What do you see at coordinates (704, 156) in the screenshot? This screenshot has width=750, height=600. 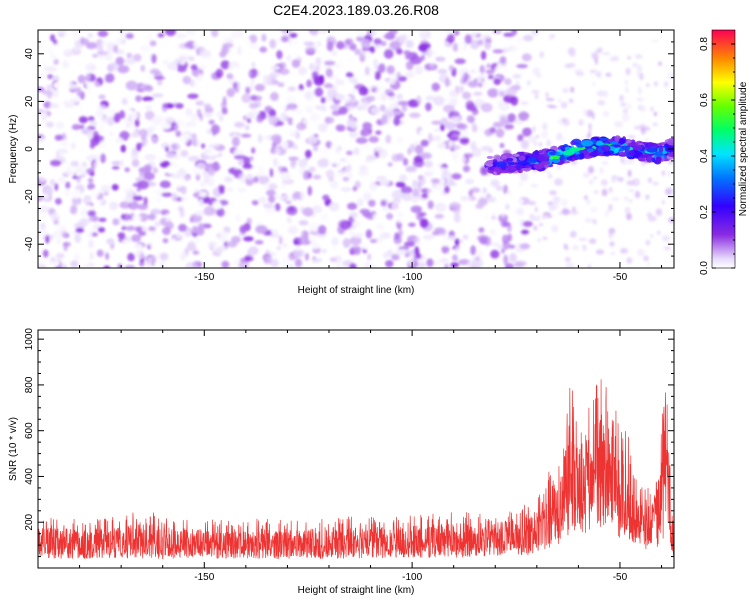 I see `colorbar-tick-label: 0.4` at bounding box center [704, 156].